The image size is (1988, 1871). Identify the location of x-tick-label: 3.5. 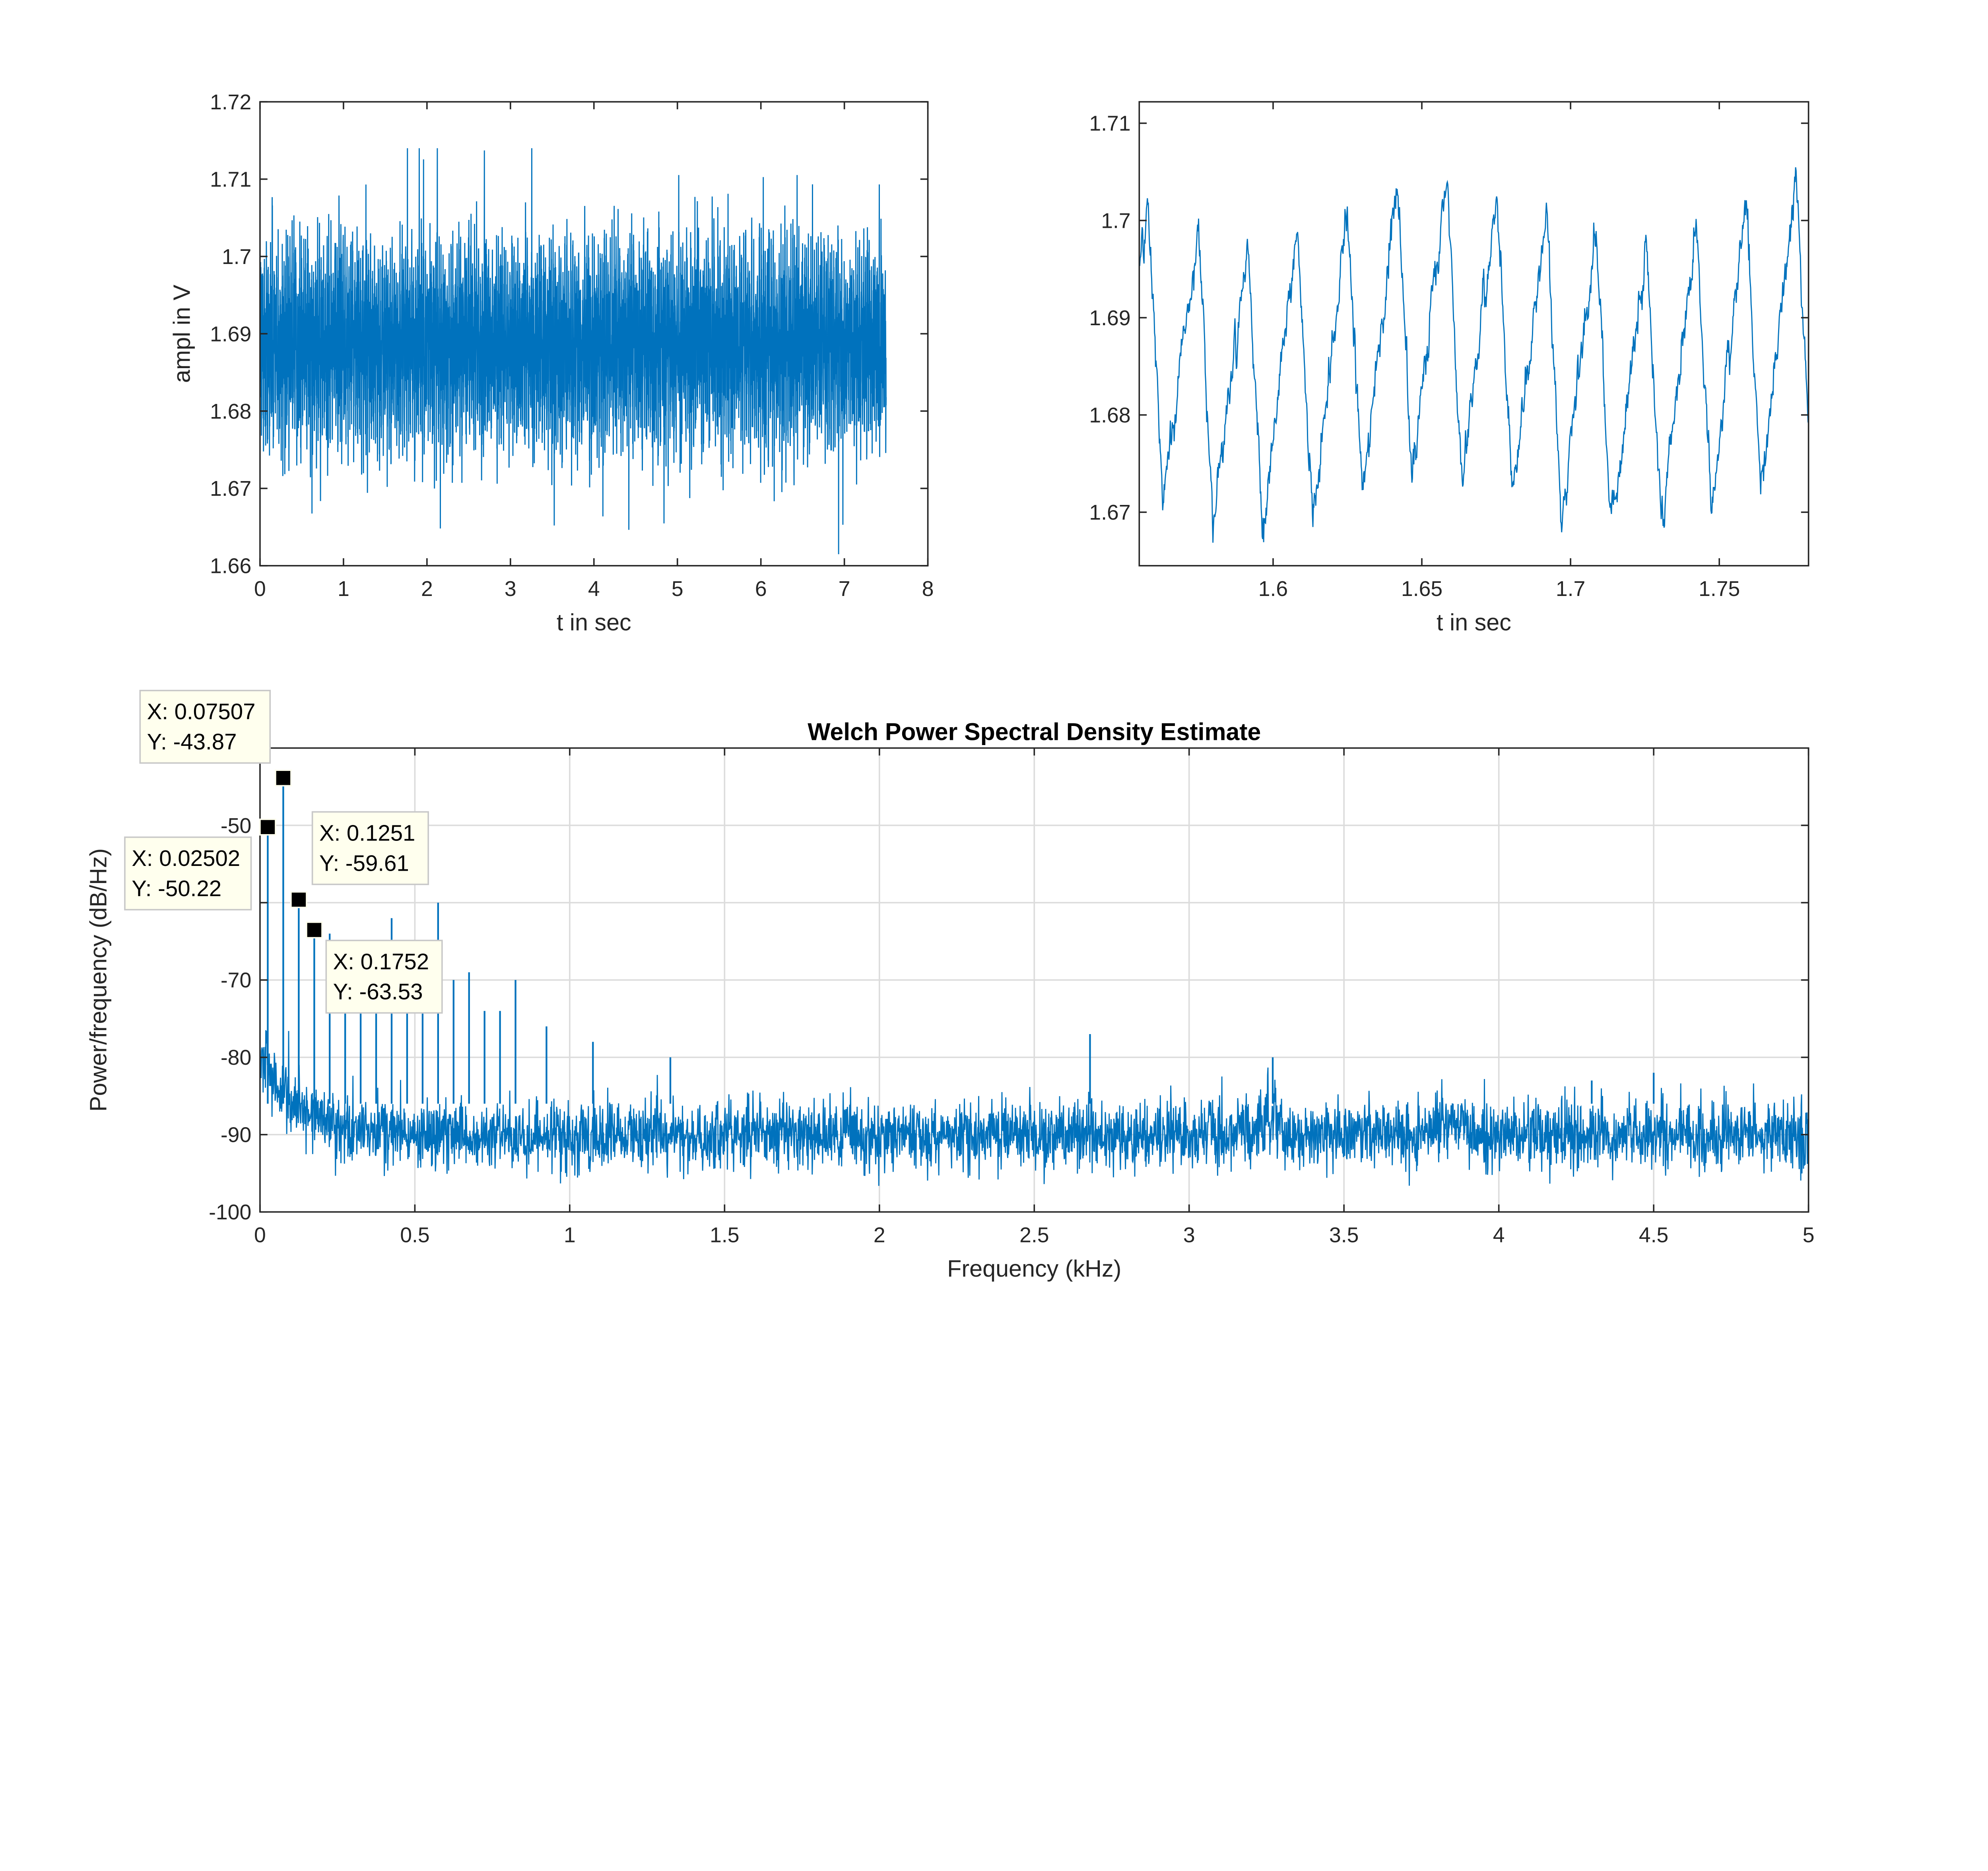
(1344, 1235).